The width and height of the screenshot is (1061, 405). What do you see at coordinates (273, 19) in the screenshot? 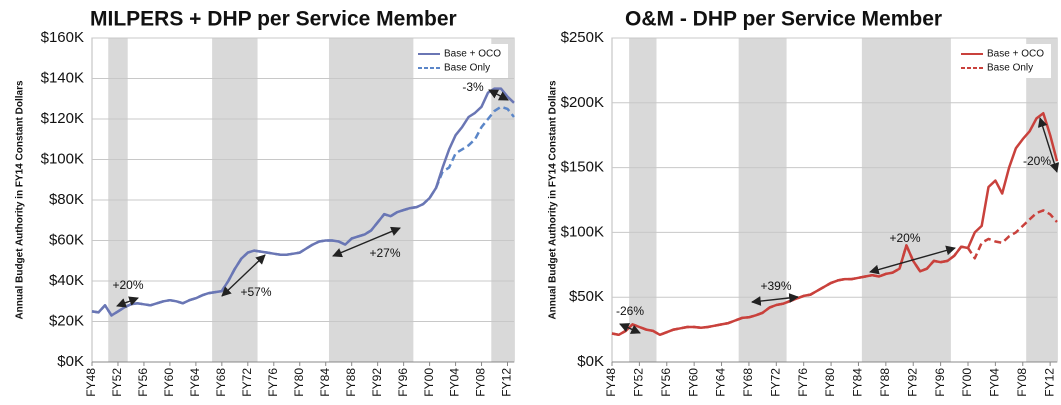
I see `chart-title: MILPERS + DHP per Service Member` at bounding box center [273, 19].